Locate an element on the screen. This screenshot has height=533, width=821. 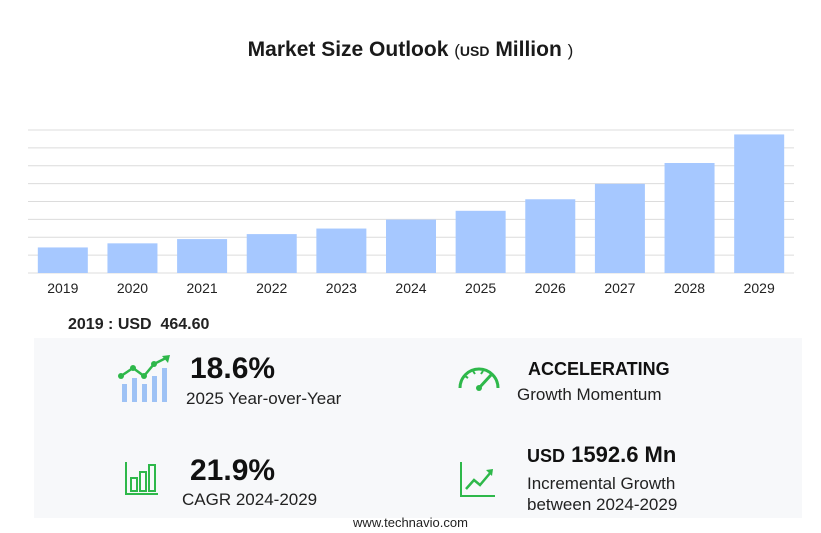
base-year-value: 2019 : USD 464.60 is located at coordinates (139, 324).